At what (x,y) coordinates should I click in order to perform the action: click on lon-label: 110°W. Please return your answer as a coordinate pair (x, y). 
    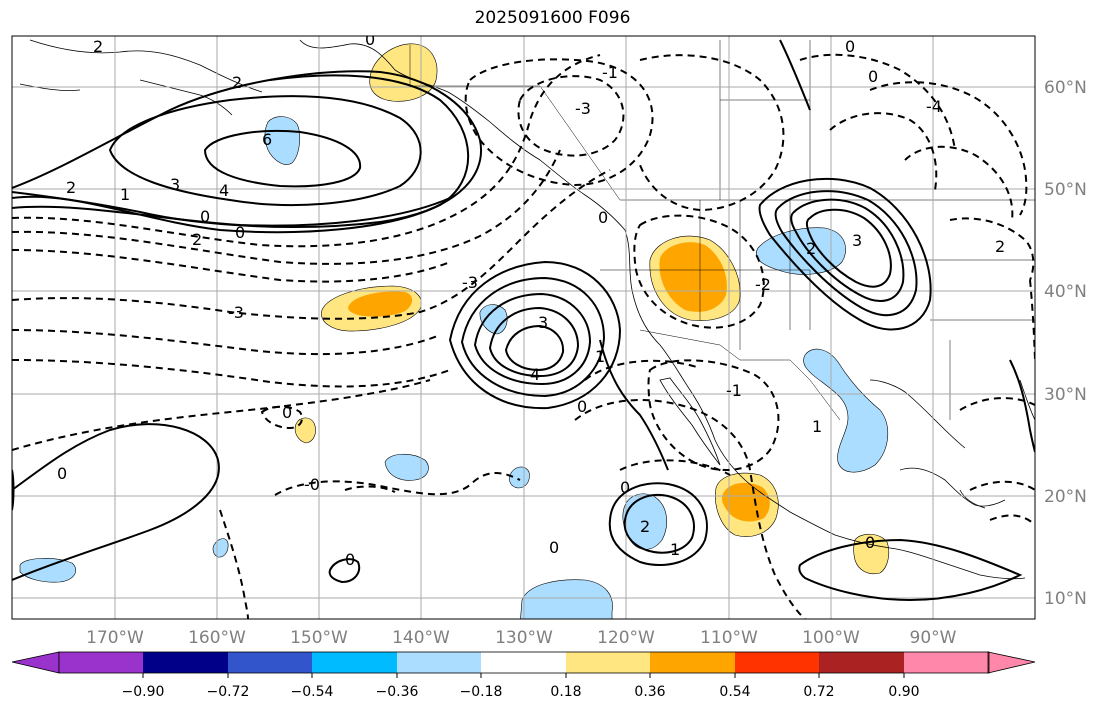
    Looking at the image, I should click on (729, 638).